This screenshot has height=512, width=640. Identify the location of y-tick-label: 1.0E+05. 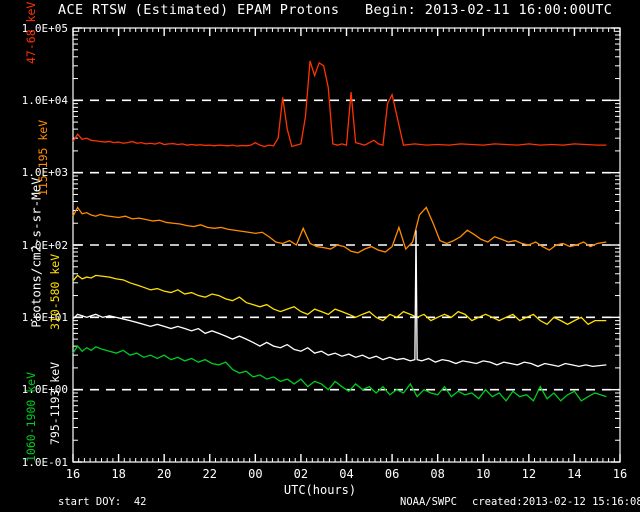
(44, 28).